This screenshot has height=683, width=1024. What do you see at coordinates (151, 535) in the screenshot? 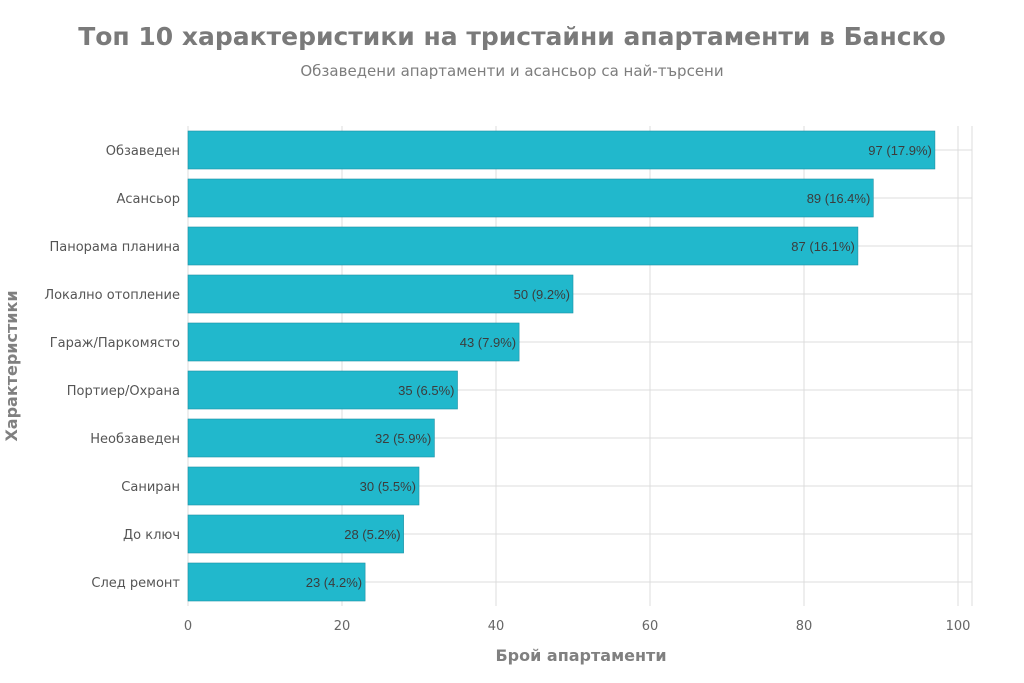
I see `category-label: До ключ` at bounding box center [151, 535].